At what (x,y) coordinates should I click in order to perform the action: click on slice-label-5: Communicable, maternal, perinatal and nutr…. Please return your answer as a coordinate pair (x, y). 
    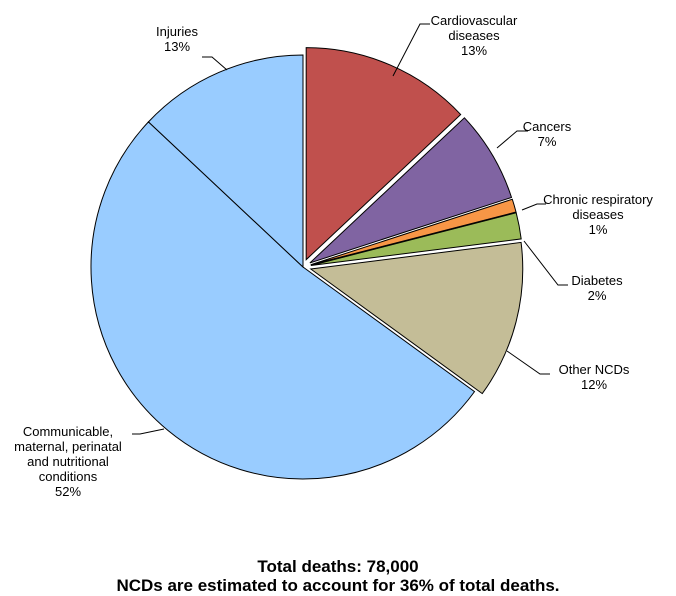
    Looking at the image, I should click on (68, 461).